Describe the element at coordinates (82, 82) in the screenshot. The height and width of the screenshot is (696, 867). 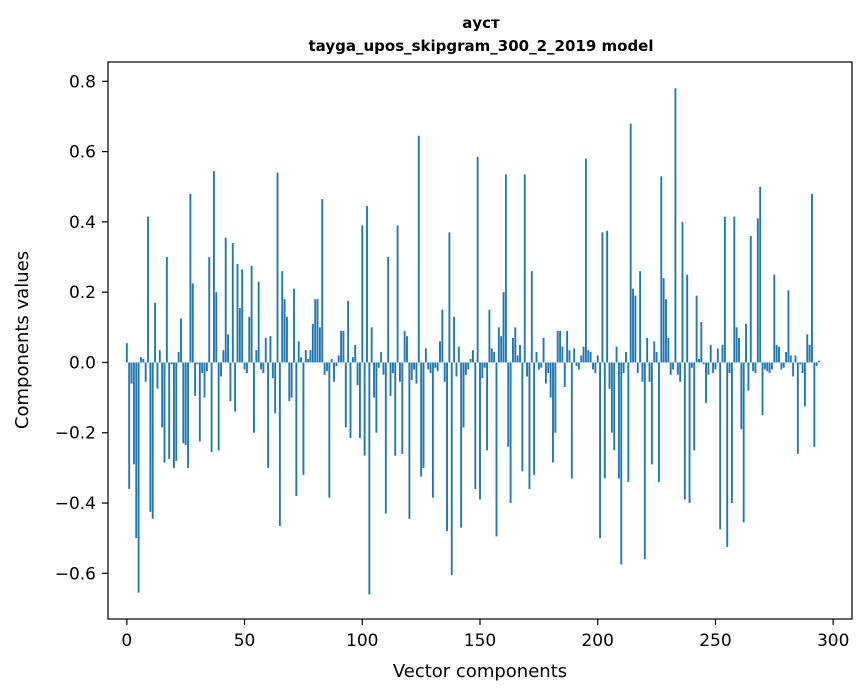
I see `y-tick-label: 0.8` at that location.